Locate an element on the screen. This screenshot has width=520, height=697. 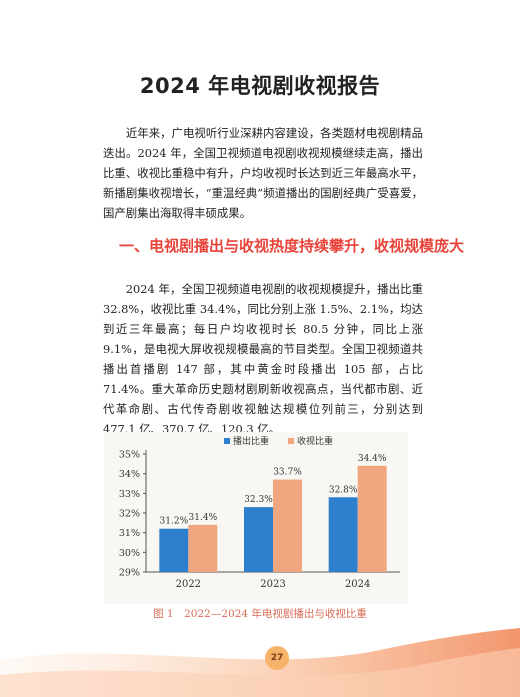
y-tick-label: 29% is located at coordinates (129, 573).